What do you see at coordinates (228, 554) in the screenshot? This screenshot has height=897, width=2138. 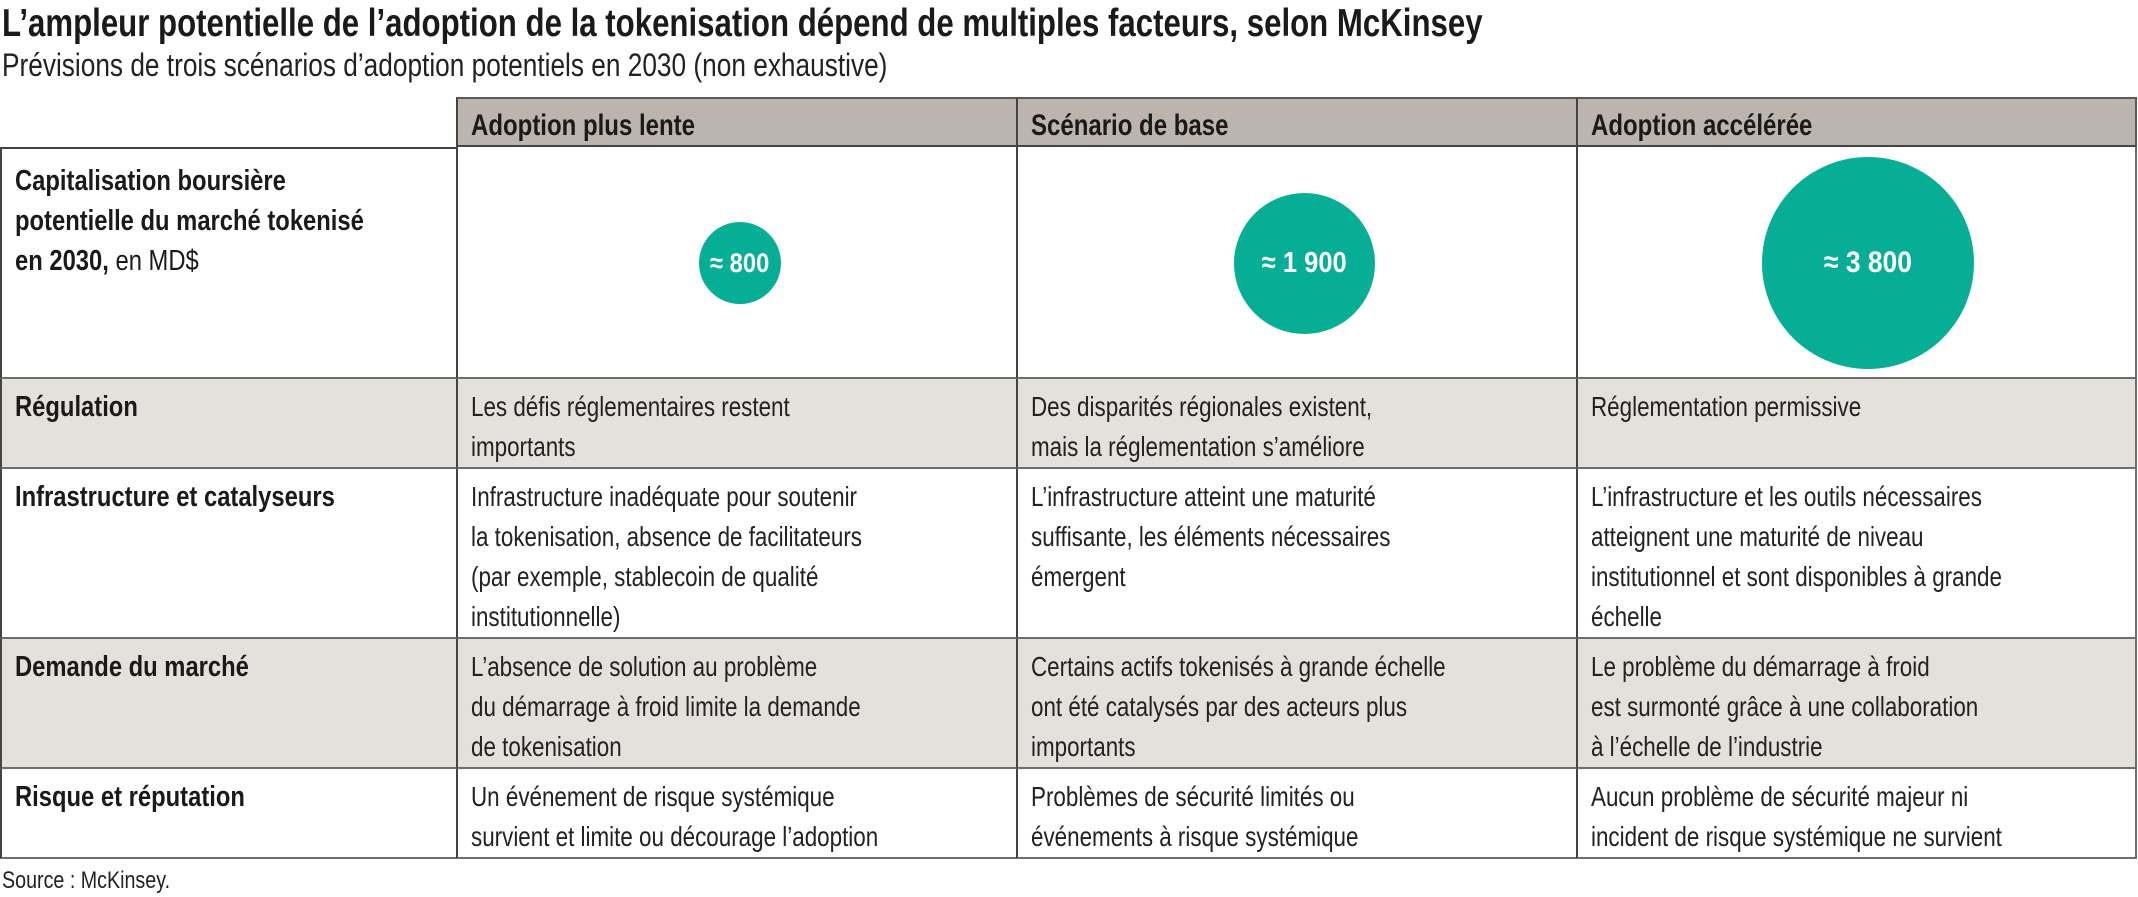 I see `row-label-infrastructure: Infrastructure et catalyseurs` at bounding box center [228, 554].